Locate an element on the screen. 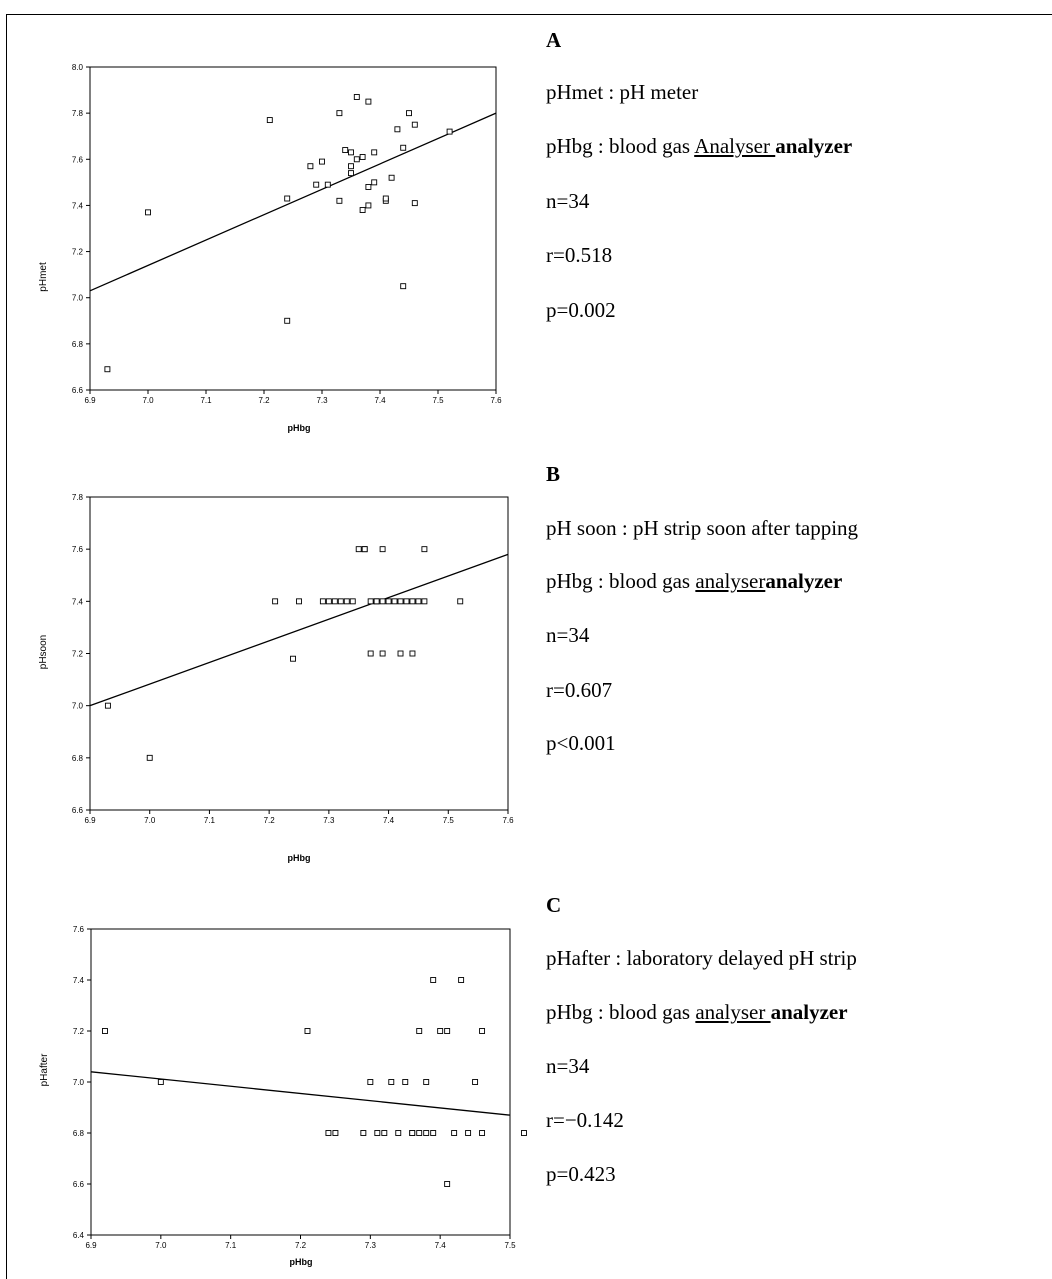 The image size is (1052, 1279). legend-line: pHbg : blood gas analyser analyzer is located at coordinates (697, 1012).